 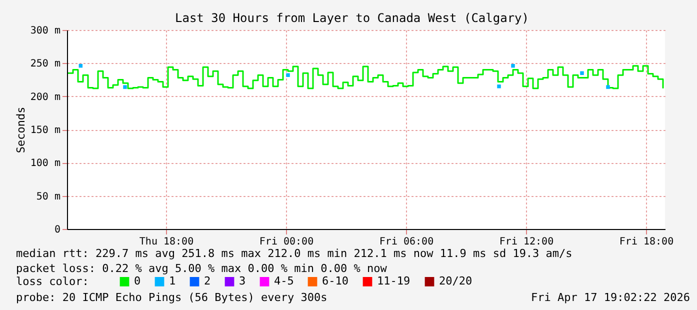 I want to click on y-tick-label: 200 m, so click(x=45, y=97).